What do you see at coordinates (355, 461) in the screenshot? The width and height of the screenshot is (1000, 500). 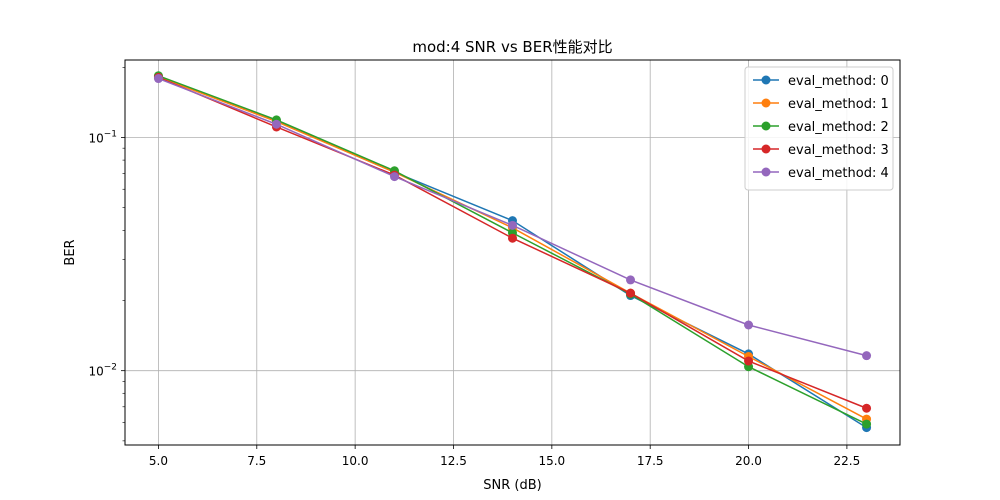 I see `x-tick-label: 10.0` at bounding box center [355, 461].